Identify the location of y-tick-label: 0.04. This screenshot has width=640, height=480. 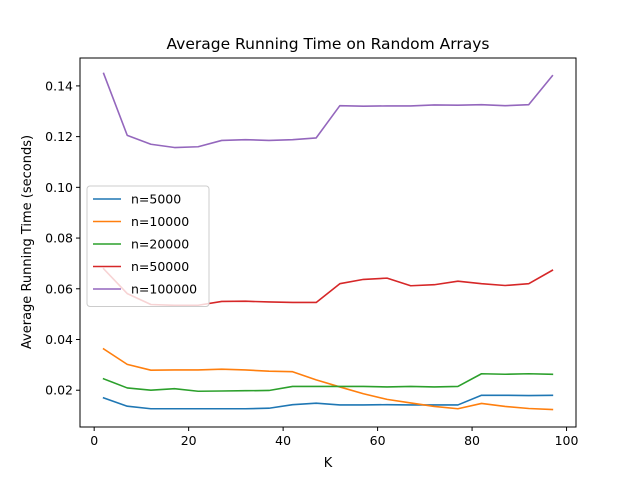
(59, 339).